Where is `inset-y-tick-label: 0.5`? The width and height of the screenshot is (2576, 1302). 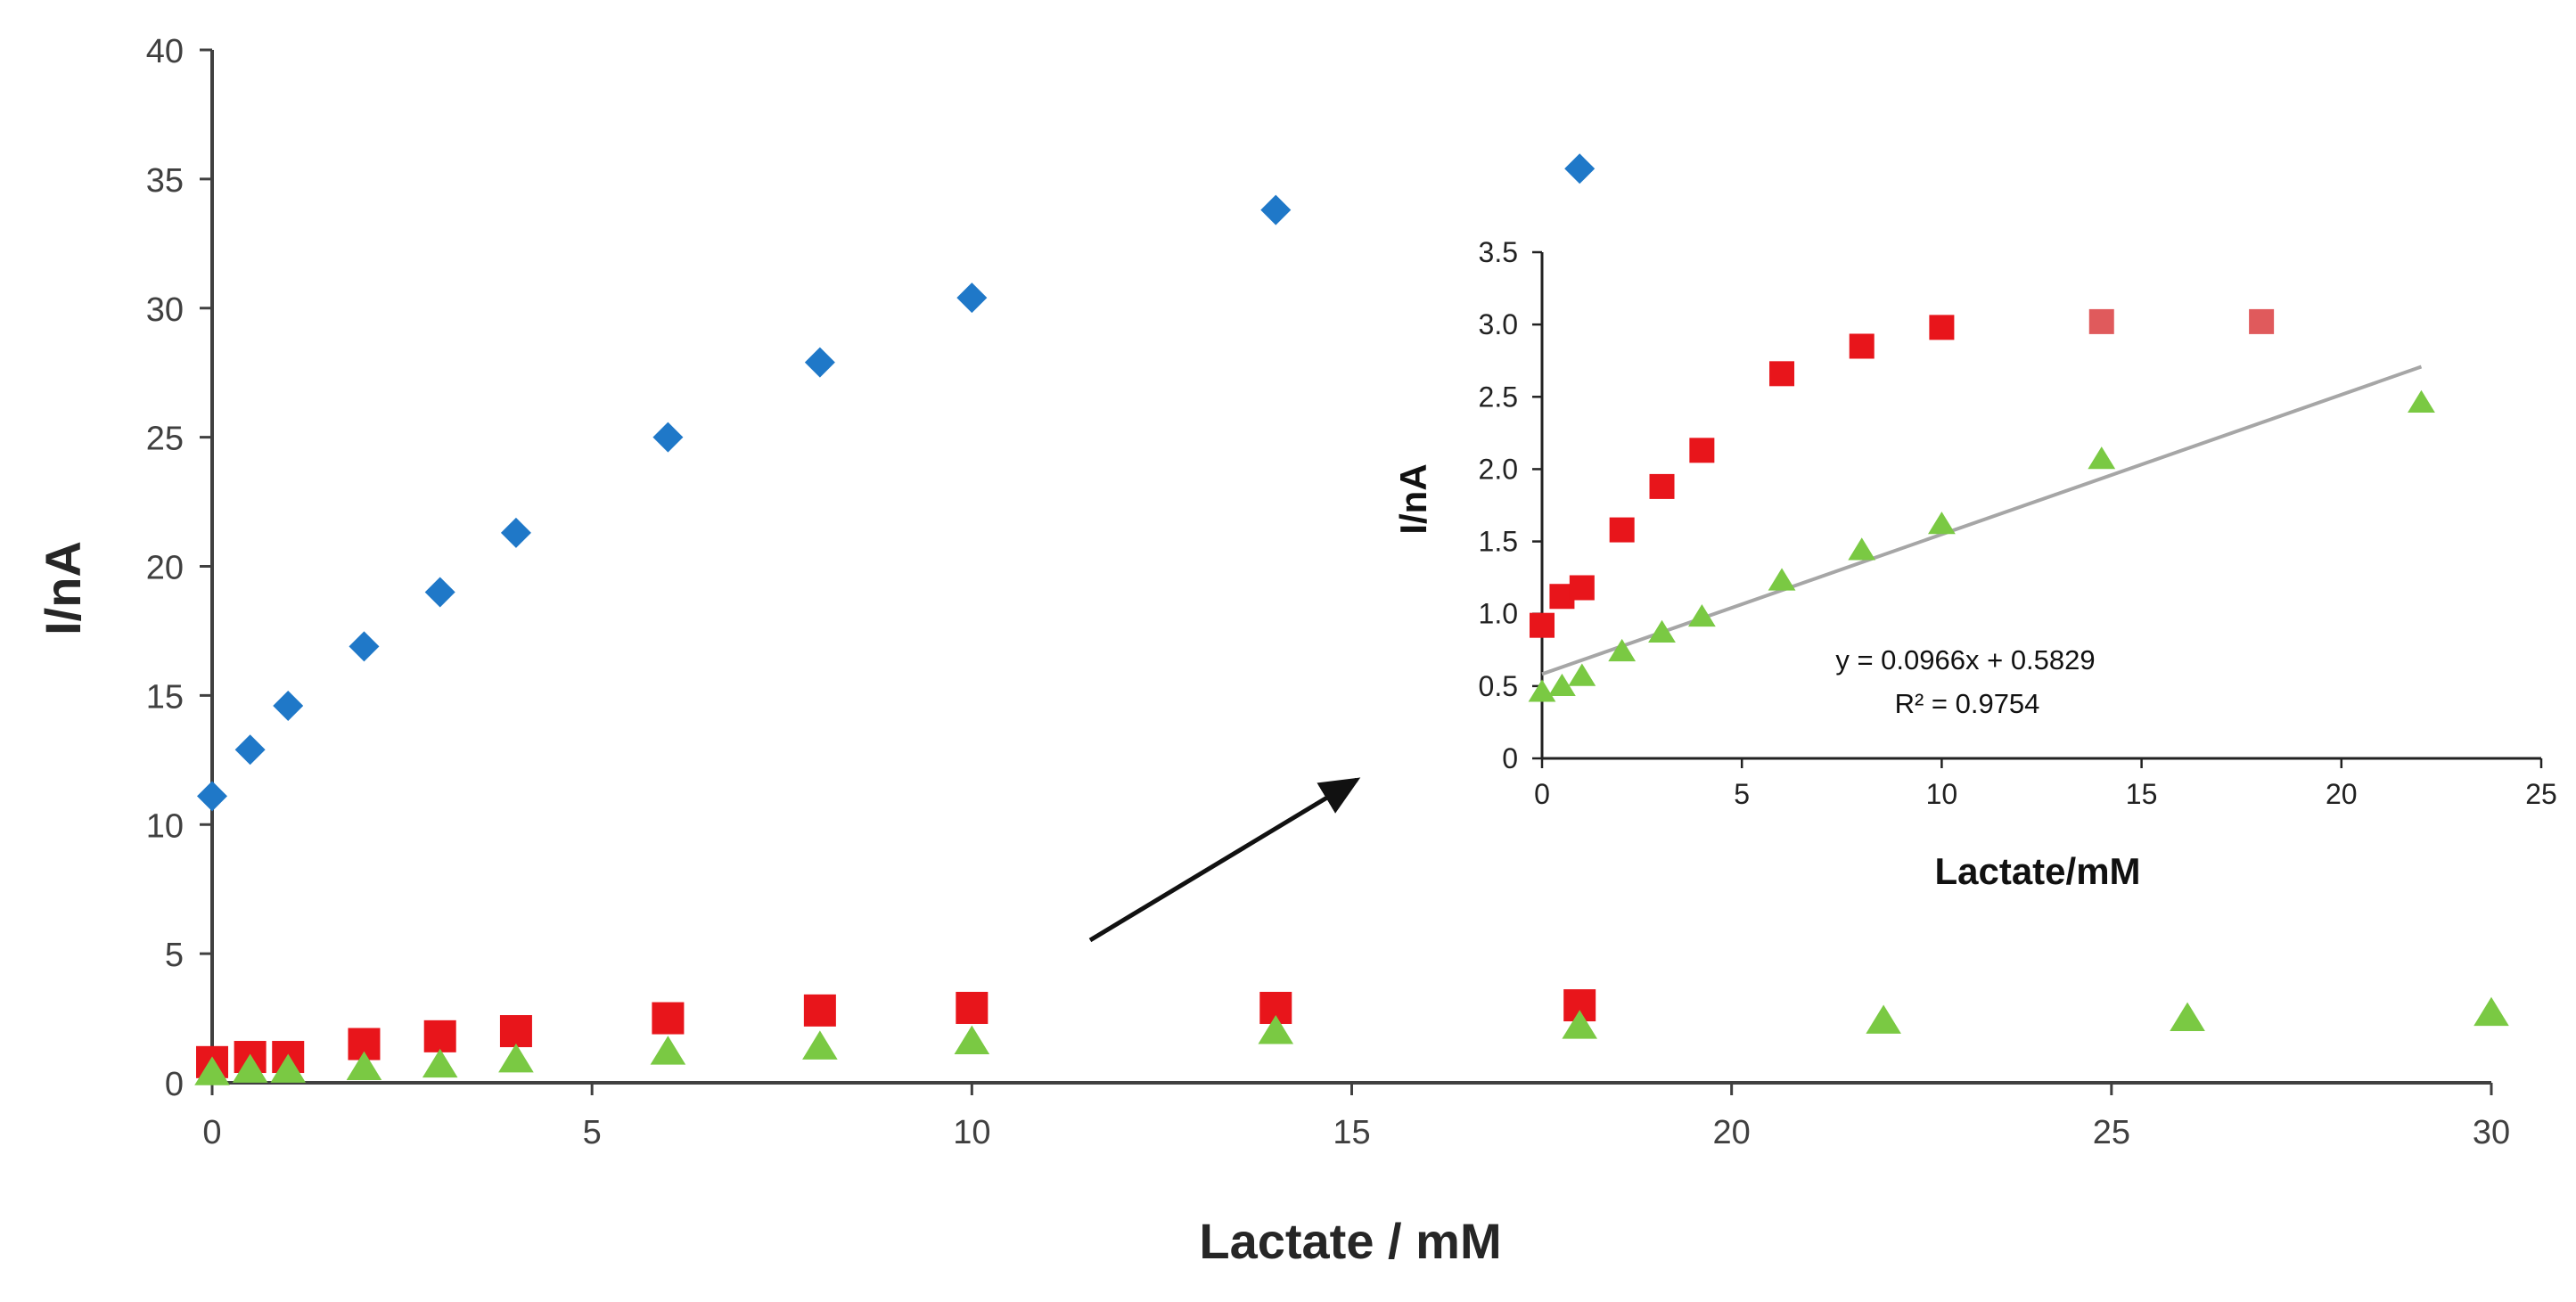
inset-y-tick-label: 0.5 is located at coordinates (1499, 686).